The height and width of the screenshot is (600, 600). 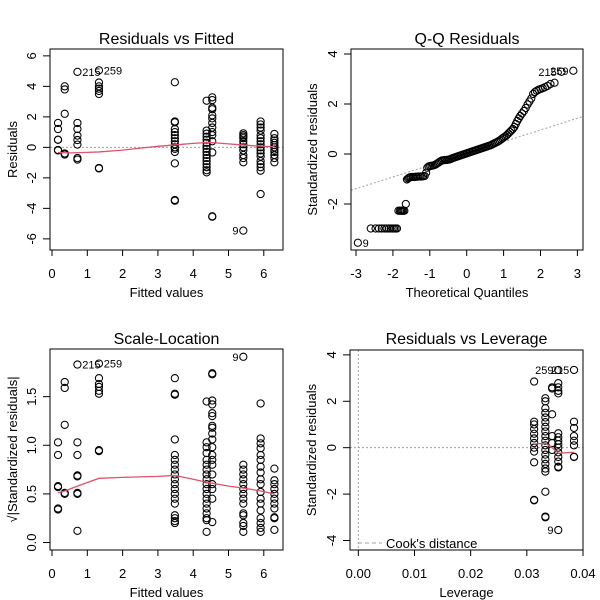 What do you see at coordinates (331, 541) in the screenshot?
I see `y-tick-label: -4` at bounding box center [331, 541].